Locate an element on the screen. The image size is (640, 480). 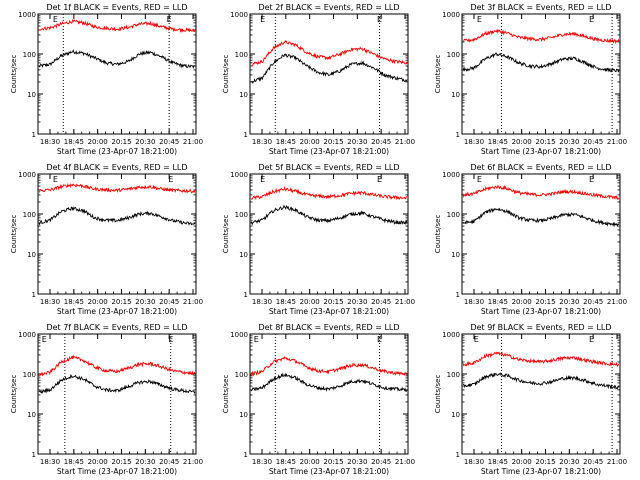
chart-title: Det 7f BLACK = Events, RED = LLD is located at coordinates (116, 327).